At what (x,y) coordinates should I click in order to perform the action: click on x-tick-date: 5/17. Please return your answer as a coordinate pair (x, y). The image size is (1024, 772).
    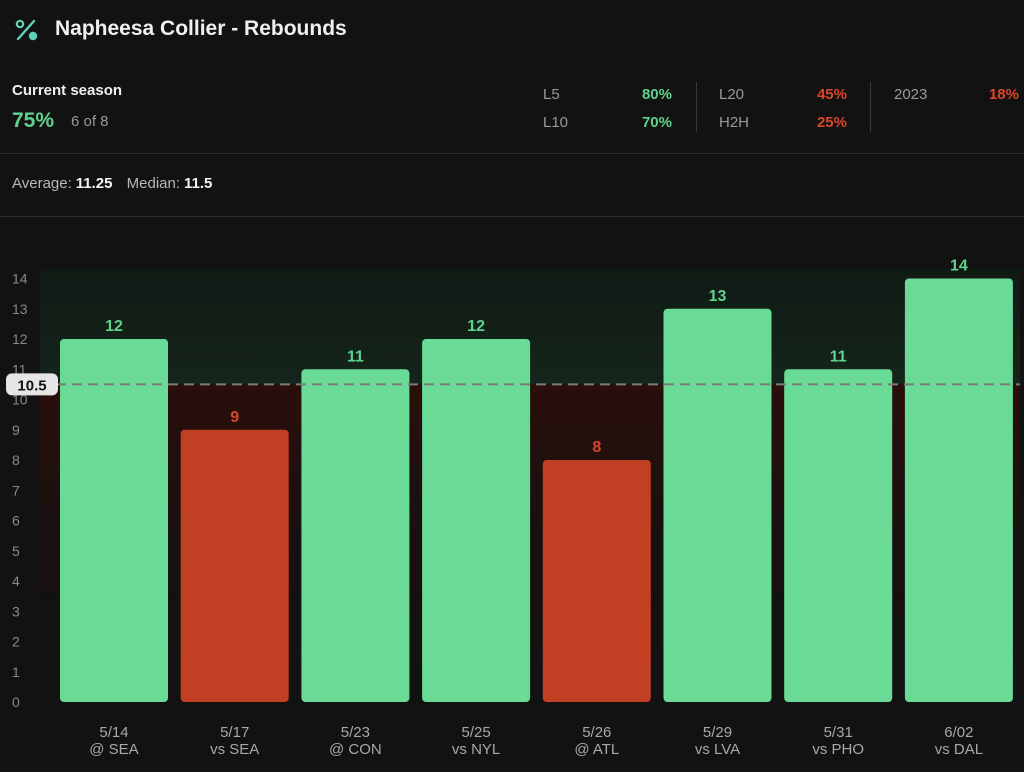
    Looking at the image, I should click on (234, 732).